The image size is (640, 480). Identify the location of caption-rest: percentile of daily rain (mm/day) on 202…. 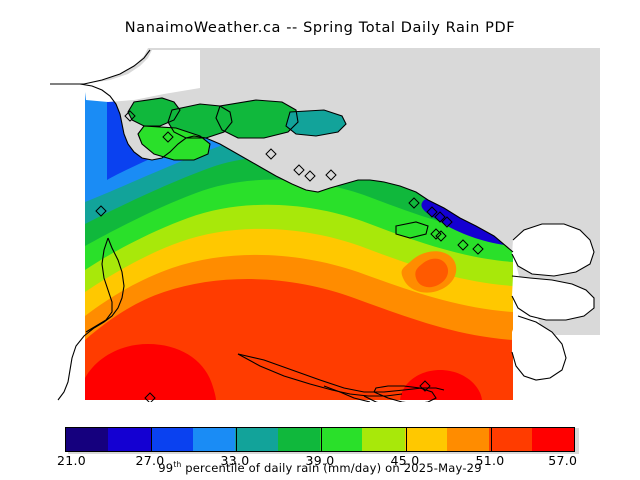
(331, 467).